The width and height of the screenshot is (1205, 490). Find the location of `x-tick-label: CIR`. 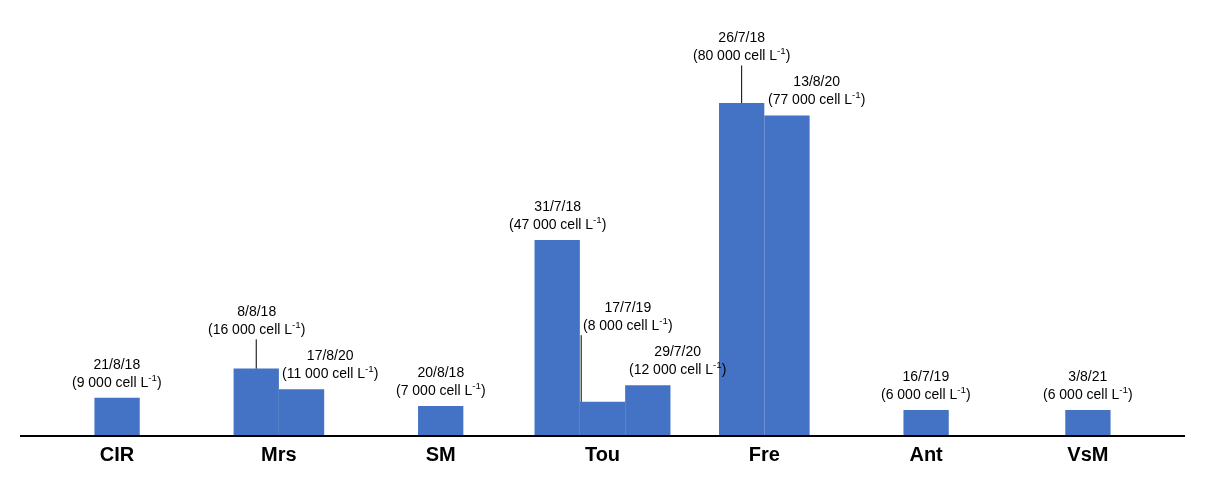

x-tick-label: CIR is located at coordinates (117, 454).